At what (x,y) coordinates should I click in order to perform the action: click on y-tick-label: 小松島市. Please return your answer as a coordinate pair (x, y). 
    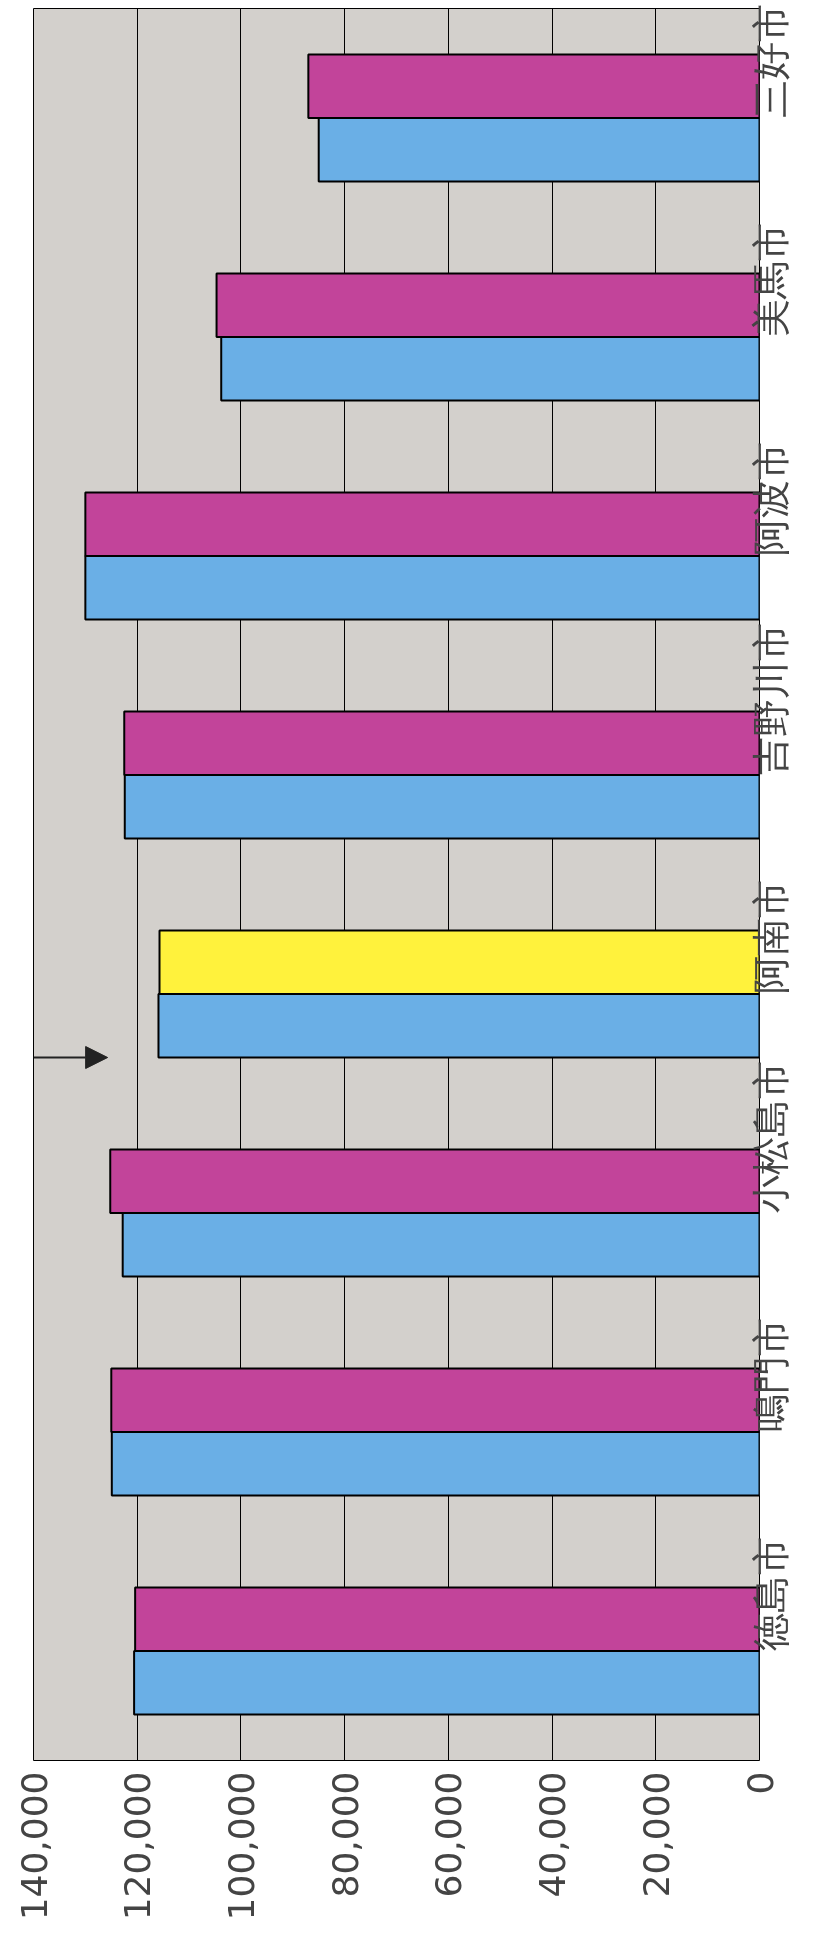
    Looking at the image, I should click on (770, 1137).